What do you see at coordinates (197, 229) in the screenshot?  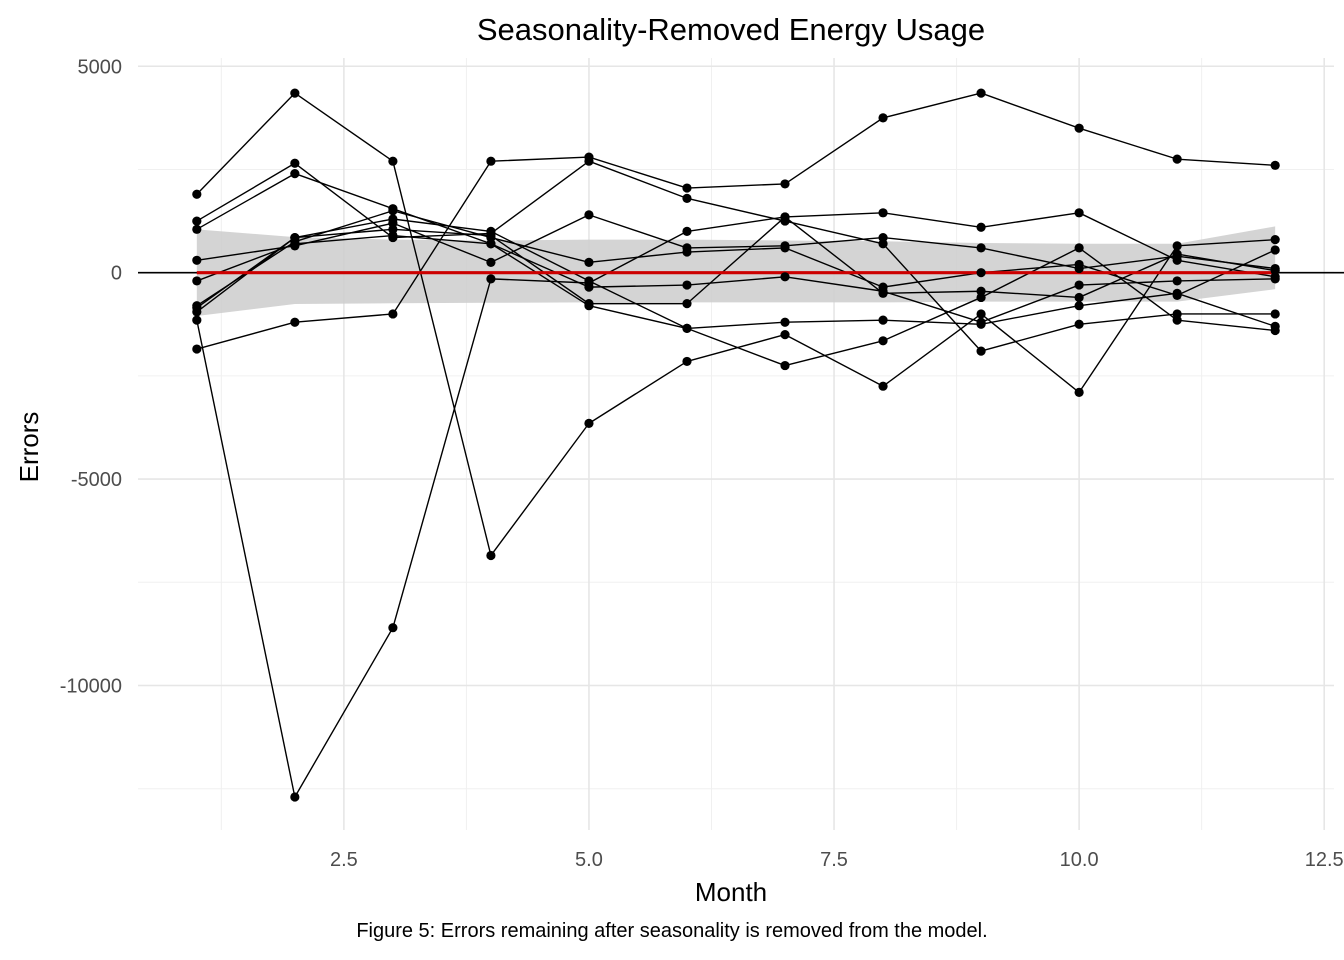 I see `data-point-s3-m1` at bounding box center [197, 229].